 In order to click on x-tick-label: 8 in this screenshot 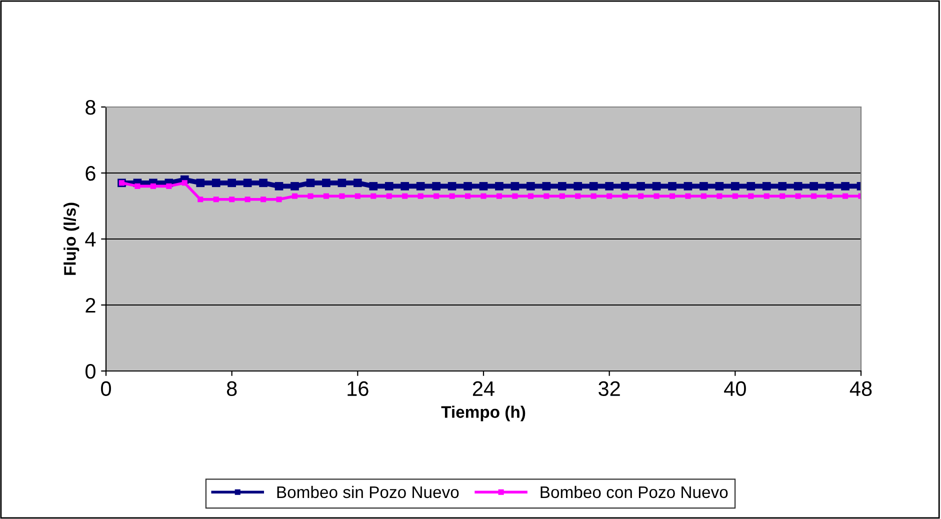, I will do `click(231, 388)`.